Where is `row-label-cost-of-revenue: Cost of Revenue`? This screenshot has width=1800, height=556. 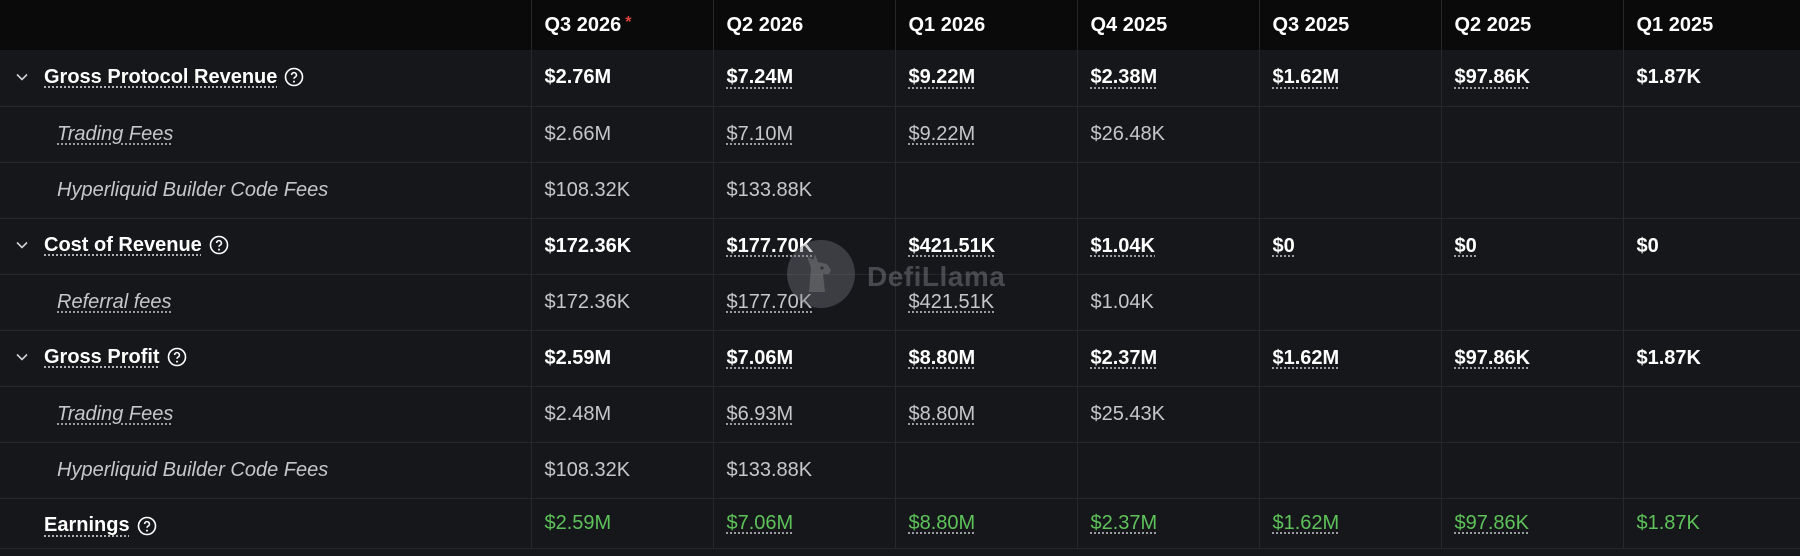
row-label-cost-of-revenue: Cost of Revenue is located at coordinates (123, 244).